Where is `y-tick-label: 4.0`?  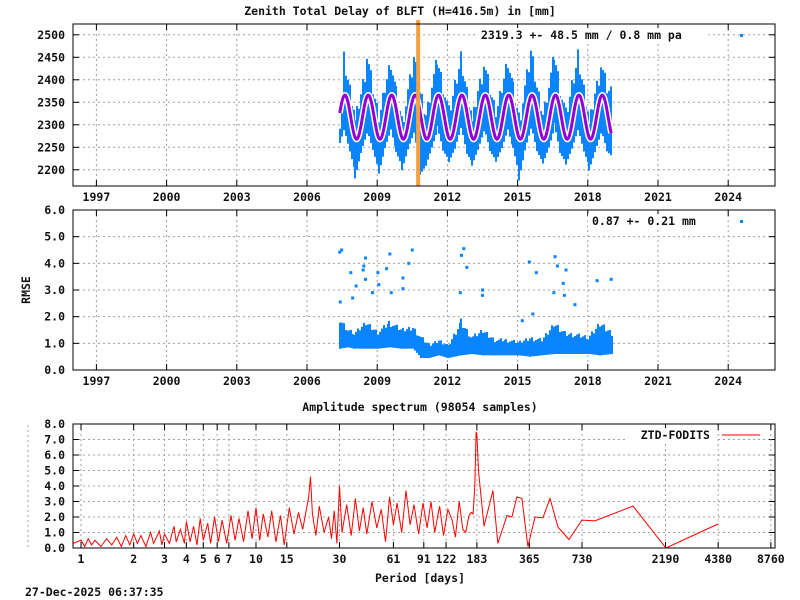 y-tick-label: 4.0 is located at coordinates (54, 486).